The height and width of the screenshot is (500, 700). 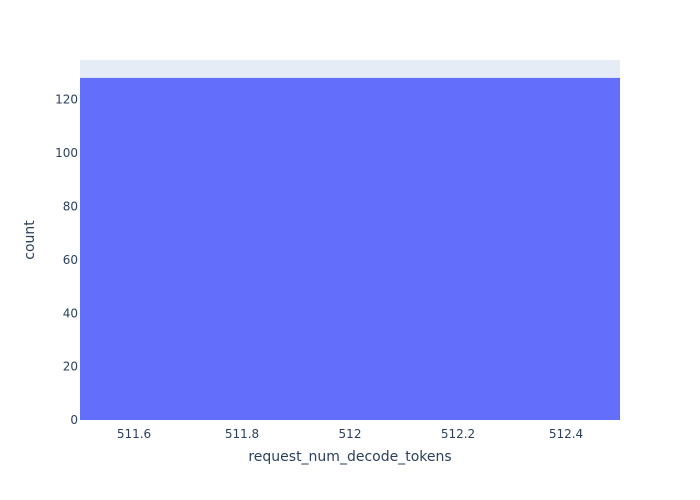 What do you see at coordinates (566, 434) in the screenshot?
I see `x-tick-label: 512.4` at bounding box center [566, 434].